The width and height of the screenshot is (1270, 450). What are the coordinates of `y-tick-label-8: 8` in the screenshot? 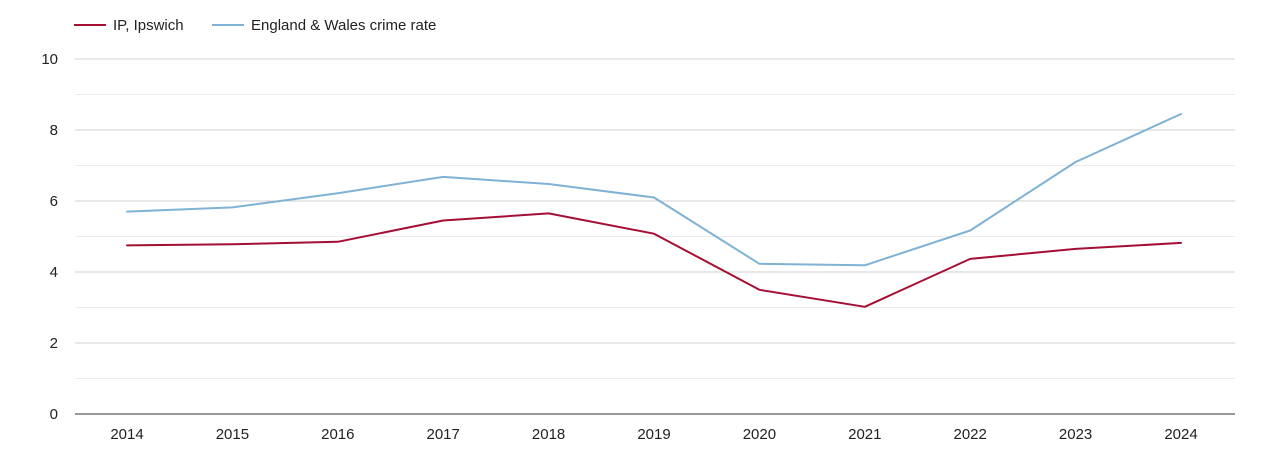 It's located at (54, 130).